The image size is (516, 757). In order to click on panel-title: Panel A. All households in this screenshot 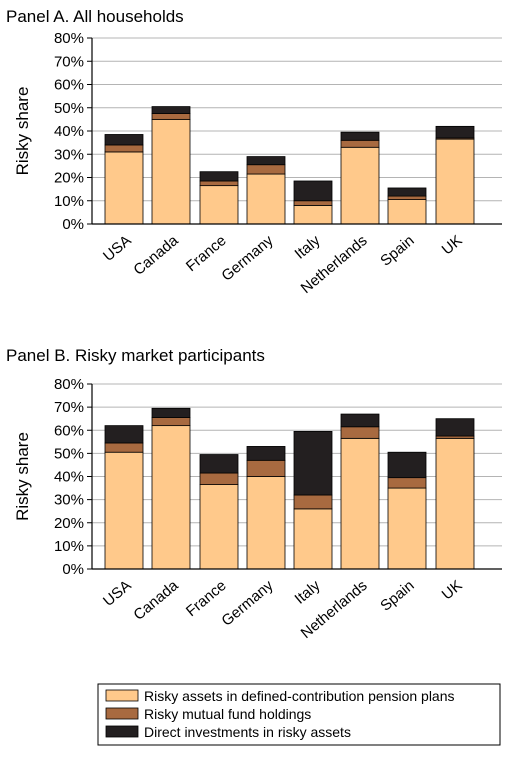, I will do `click(95, 16)`.